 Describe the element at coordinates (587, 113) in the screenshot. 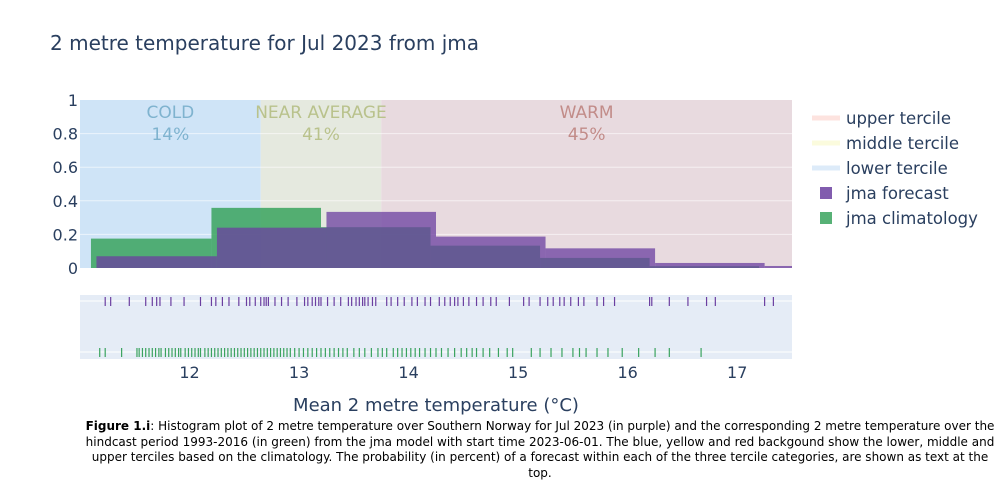

I see `tercile-label-2: WARM` at that location.